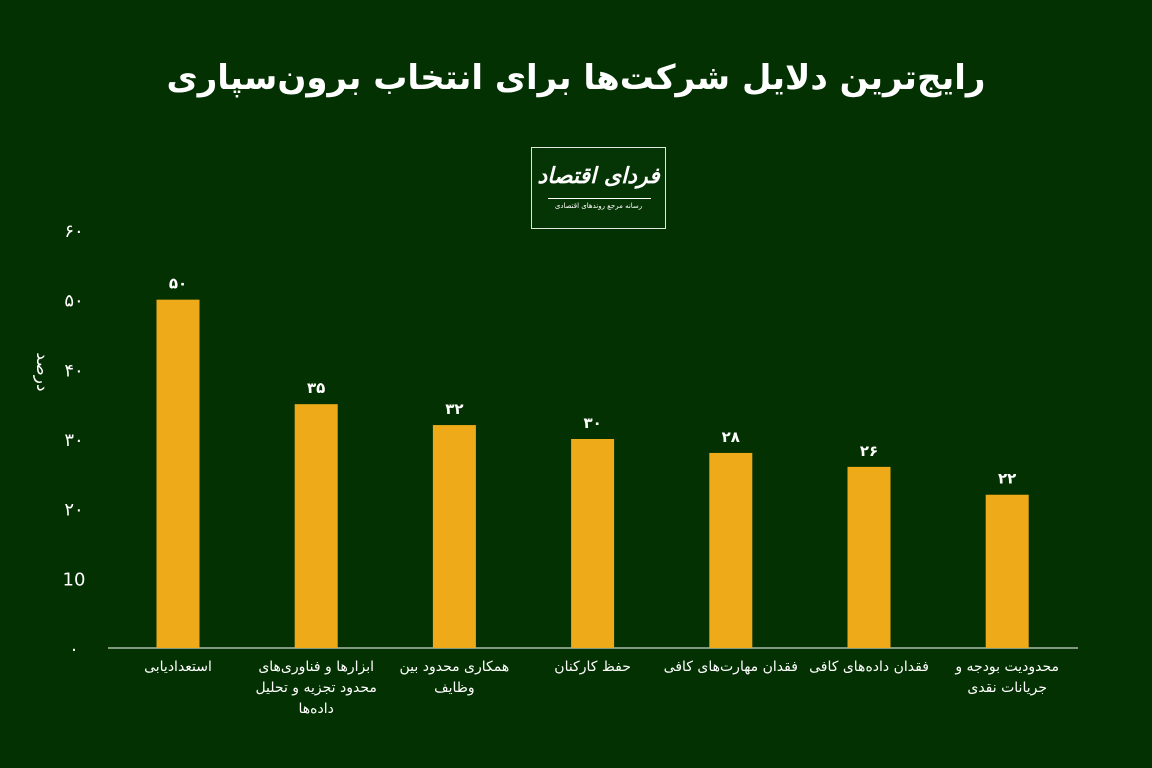  What do you see at coordinates (454, 677) in the screenshot?
I see `x-category-label: همکاری محدود بین وظایف` at bounding box center [454, 677].